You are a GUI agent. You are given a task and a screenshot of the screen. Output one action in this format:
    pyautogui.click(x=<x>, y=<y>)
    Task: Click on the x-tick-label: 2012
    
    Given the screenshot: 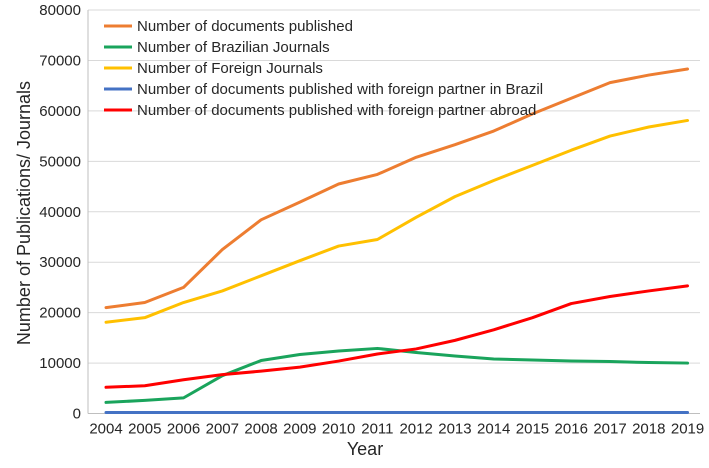 What is the action you would take?
    pyautogui.click(x=415, y=429)
    